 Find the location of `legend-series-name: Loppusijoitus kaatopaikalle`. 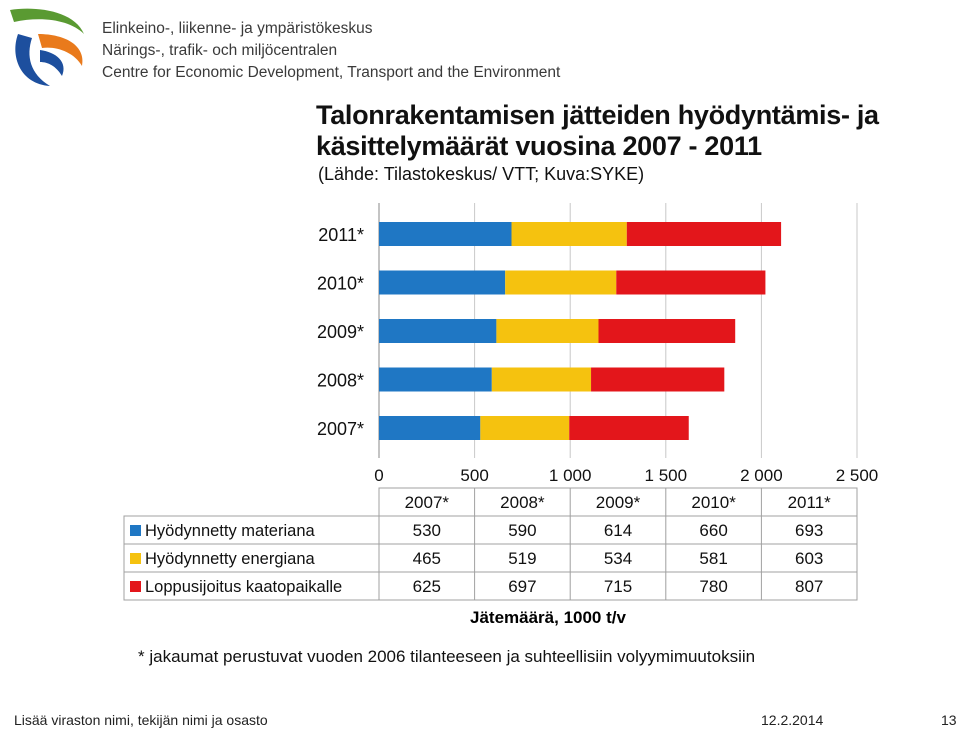

legend-series-name: Loppusijoitus kaatopaikalle is located at coordinates (243, 587).